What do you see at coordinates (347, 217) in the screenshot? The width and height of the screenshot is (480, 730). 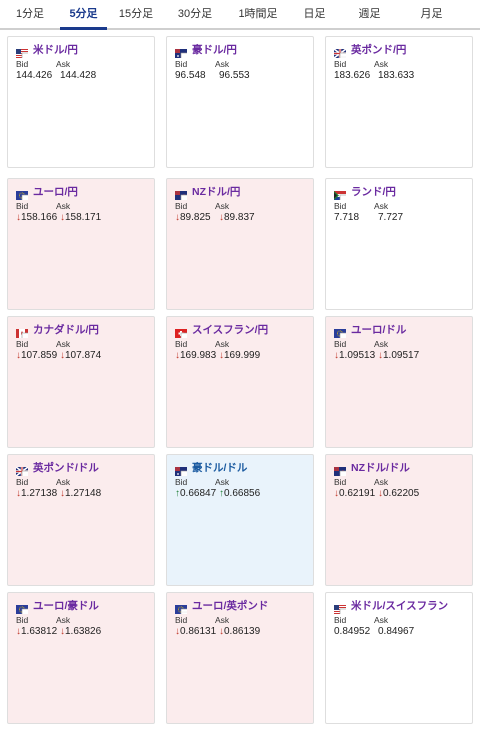 I see `bid-value: 7.718` at bounding box center [347, 217].